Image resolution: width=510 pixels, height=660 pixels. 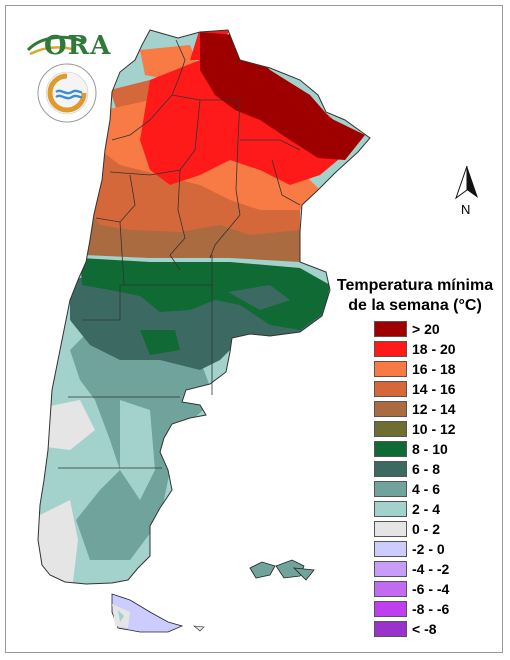 I want to click on legend-item: 14 - 16, so click(x=439, y=390).